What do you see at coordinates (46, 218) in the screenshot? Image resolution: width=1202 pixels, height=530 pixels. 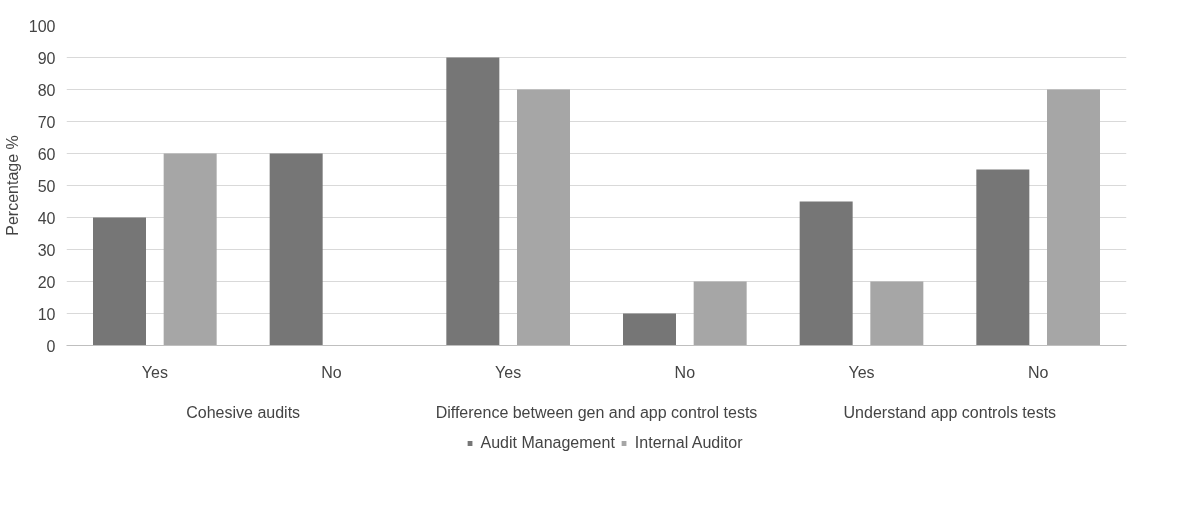 I see `y-tick-label: 40` at bounding box center [46, 218].